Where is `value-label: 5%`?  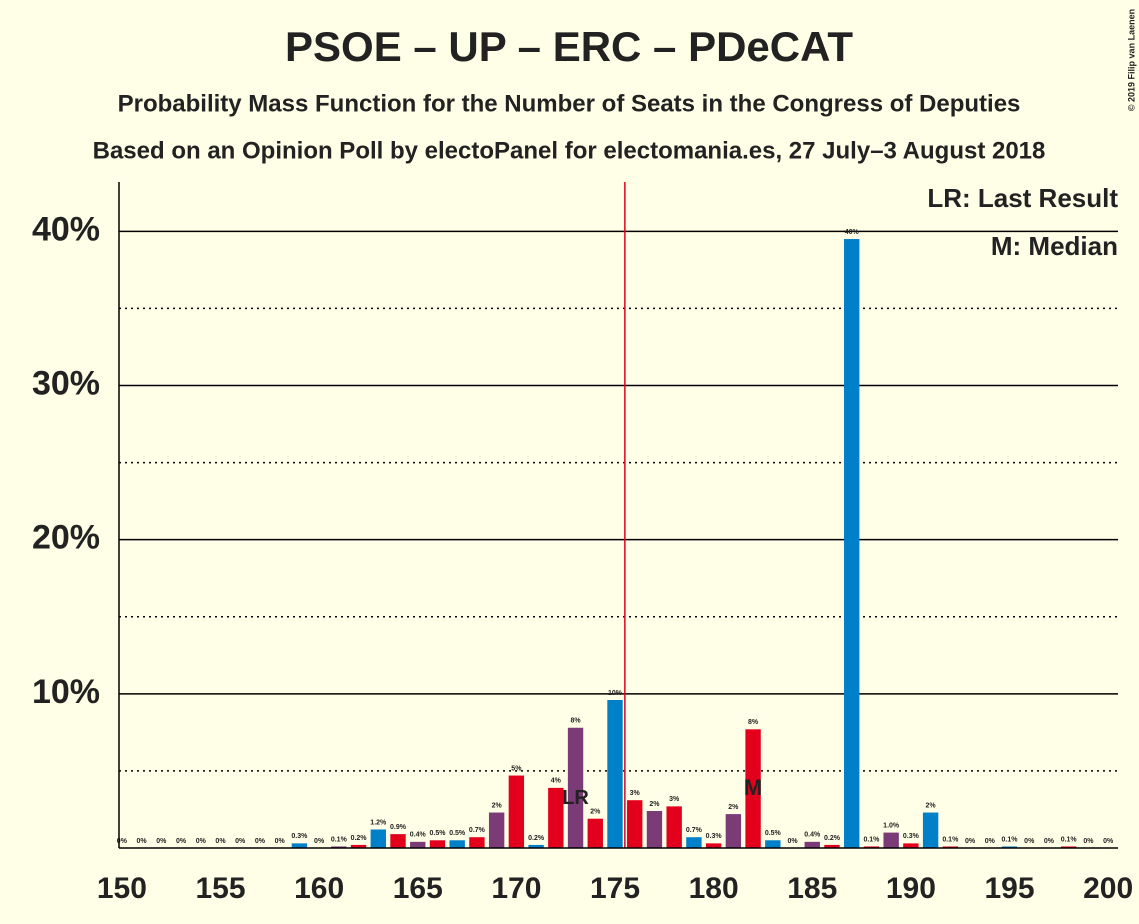
value-label: 5% is located at coordinates (516, 768).